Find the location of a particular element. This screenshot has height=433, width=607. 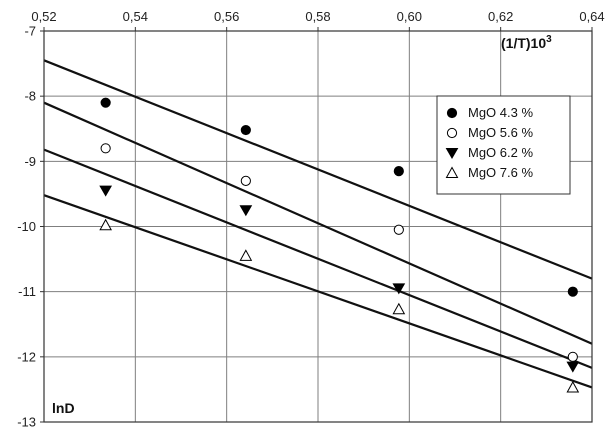

y-tick-label: -7 is located at coordinates (30, 31).